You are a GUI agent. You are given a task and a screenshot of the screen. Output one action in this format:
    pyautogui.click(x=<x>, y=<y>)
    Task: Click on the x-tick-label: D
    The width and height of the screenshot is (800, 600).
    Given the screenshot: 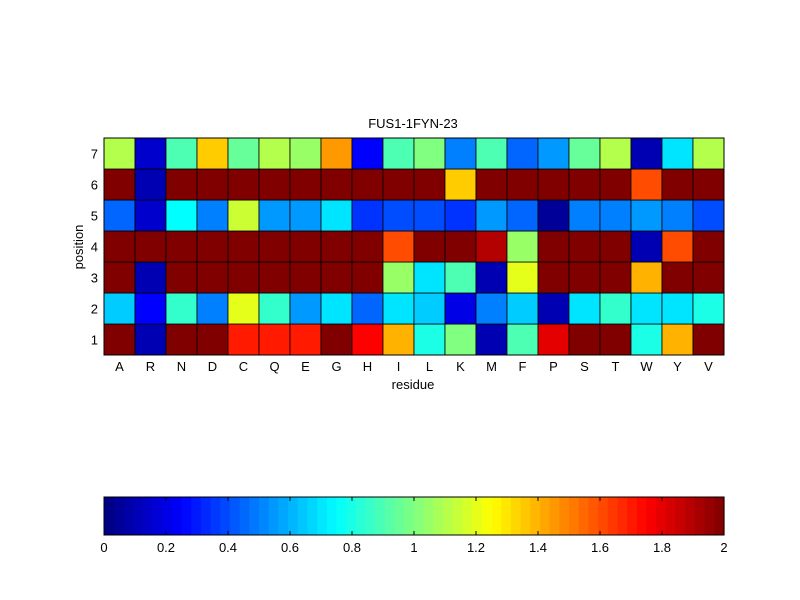 What is the action you would take?
    pyautogui.click(x=212, y=366)
    